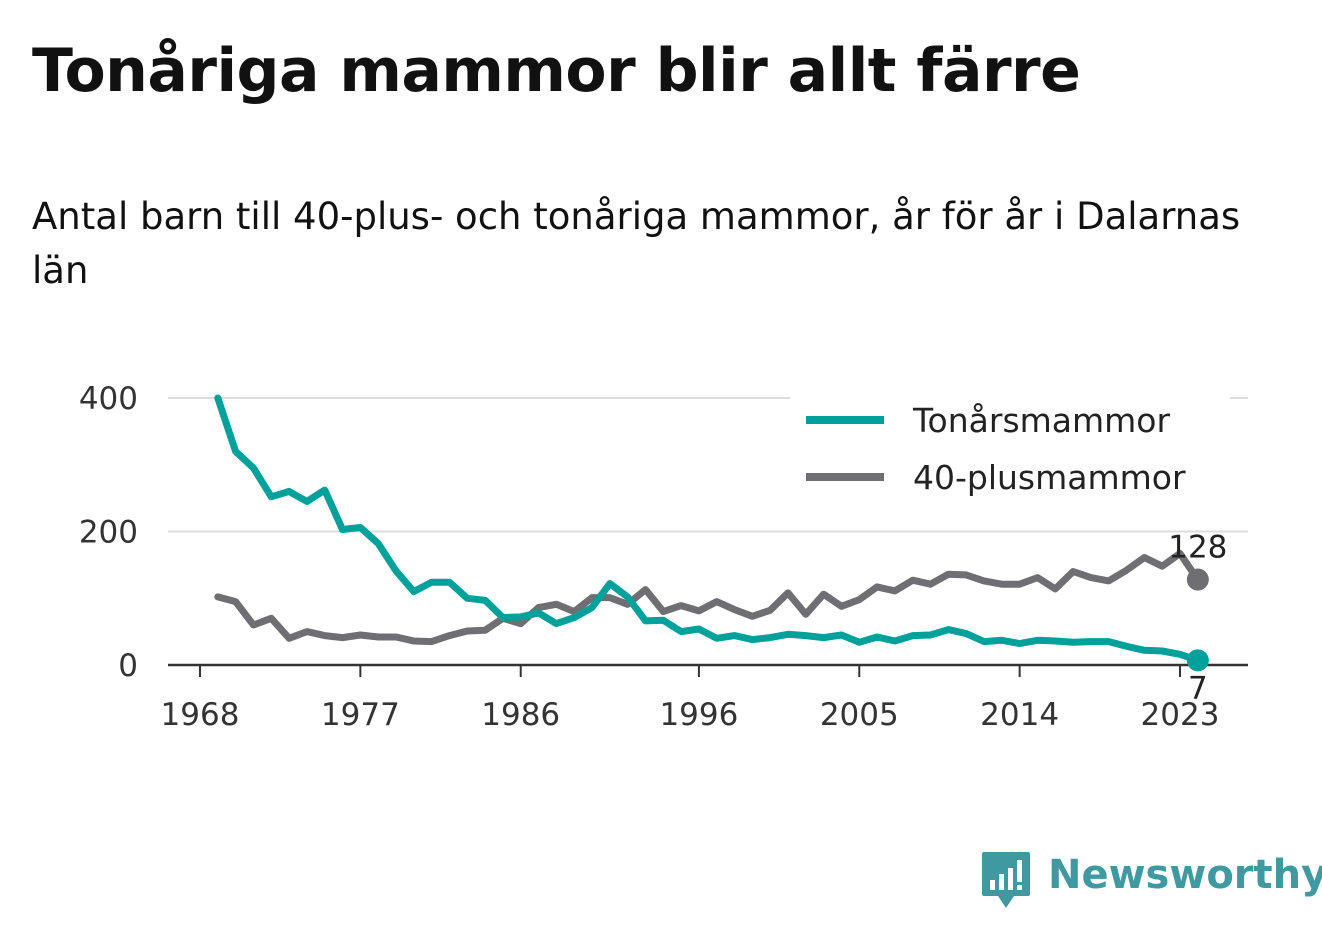 This screenshot has width=1322, height=939. Describe the element at coordinates (520, 715) in the screenshot. I see `x-tick-label: 1986` at that location.